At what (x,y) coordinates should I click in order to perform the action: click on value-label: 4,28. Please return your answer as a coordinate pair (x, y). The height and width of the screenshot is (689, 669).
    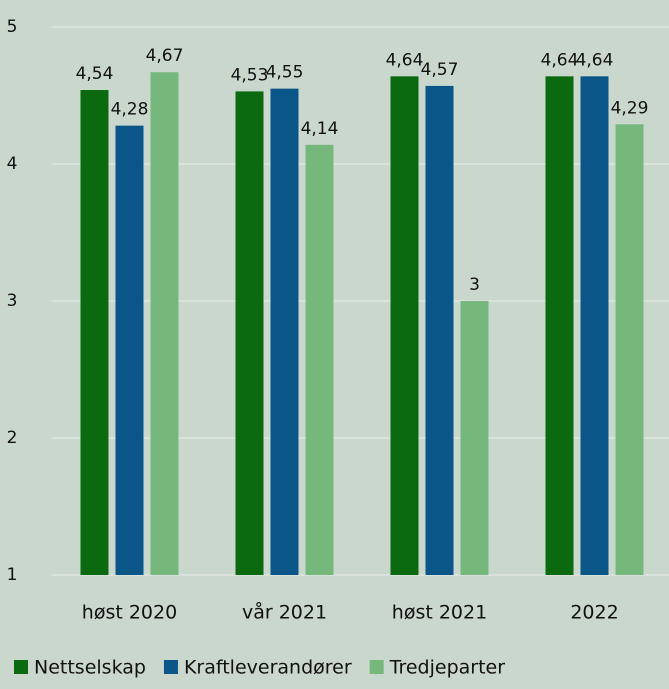
    Looking at the image, I should click on (130, 110).